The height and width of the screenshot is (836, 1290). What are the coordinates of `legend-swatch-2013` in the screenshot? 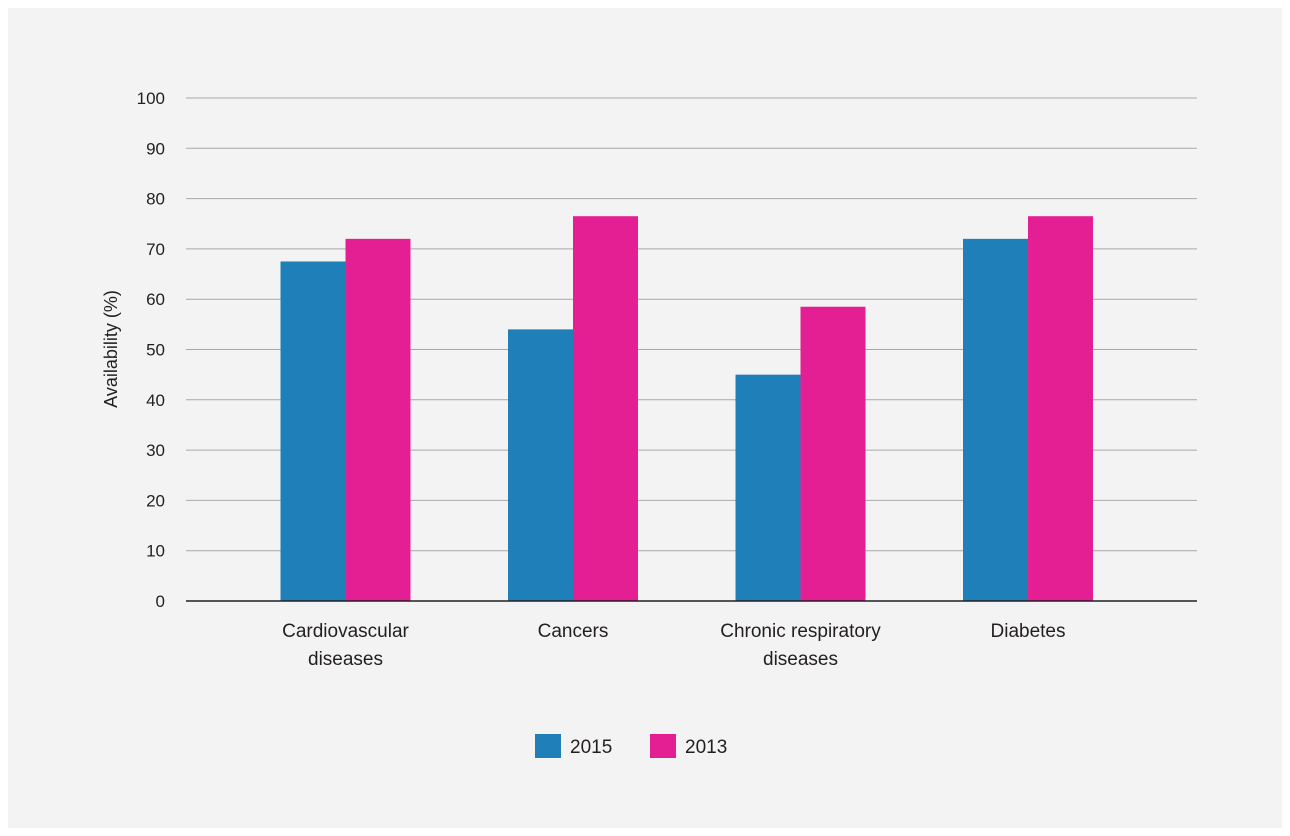 It's located at (663, 746).